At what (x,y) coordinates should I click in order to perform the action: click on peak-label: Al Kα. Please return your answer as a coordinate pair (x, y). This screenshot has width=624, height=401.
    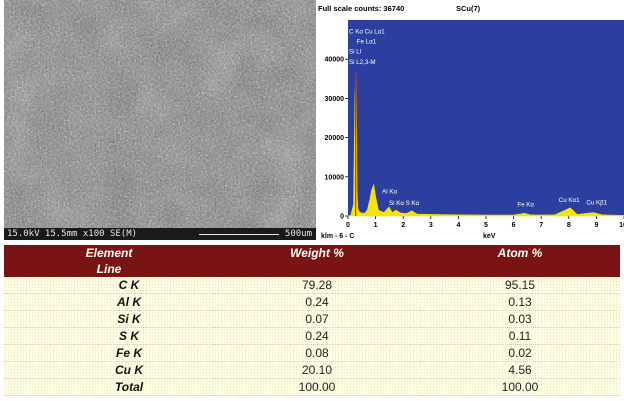
    Looking at the image, I should click on (389, 191).